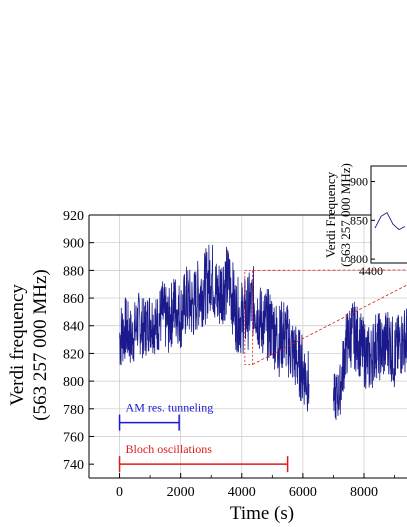  What do you see at coordinates (169, 449) in the screenshot?
I see `annotation-label: Bloch oscillations` at bounding box center [169, 449].